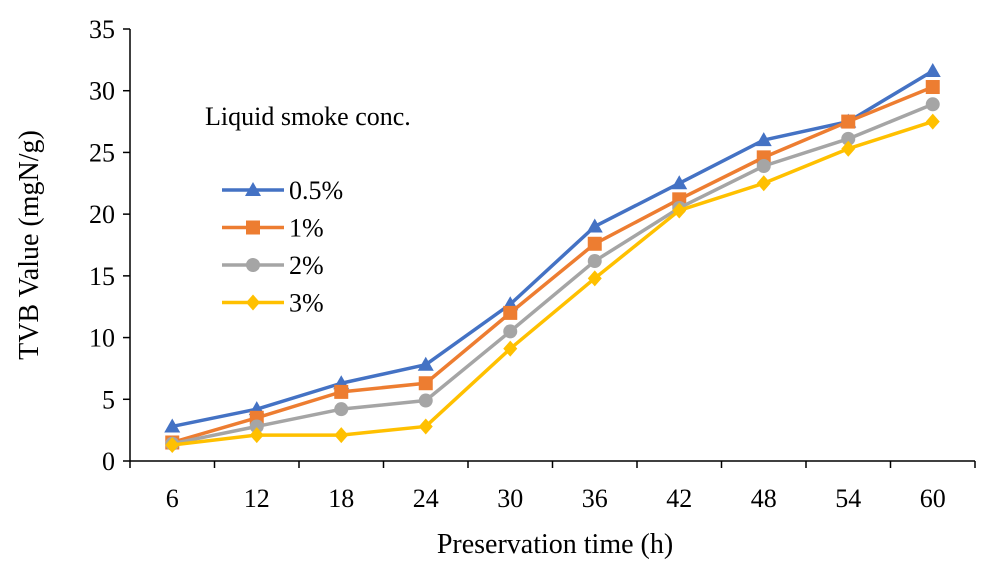 The height and width of the screenshot is (577, 1000). Describe the element at coordinates (426, 498) in the screenshot. I see `x-tick-label: 24` at that location.